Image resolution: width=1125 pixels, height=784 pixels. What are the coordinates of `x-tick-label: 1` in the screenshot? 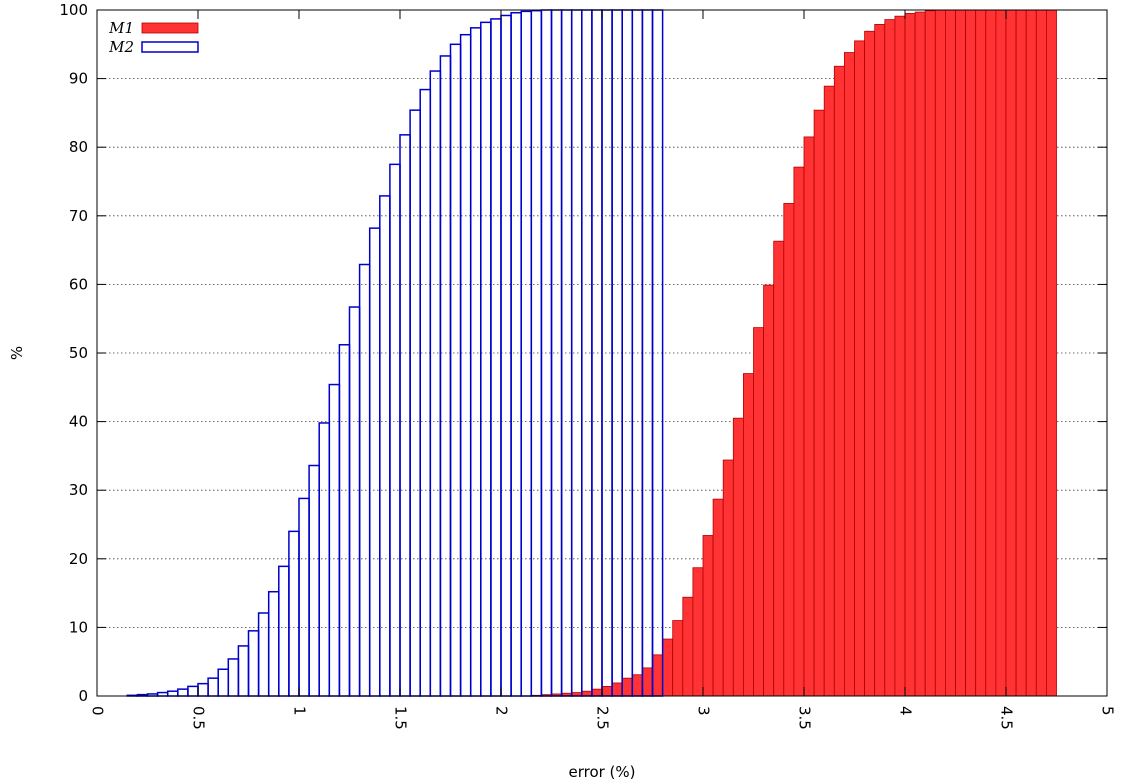 It's located at (300, 711).